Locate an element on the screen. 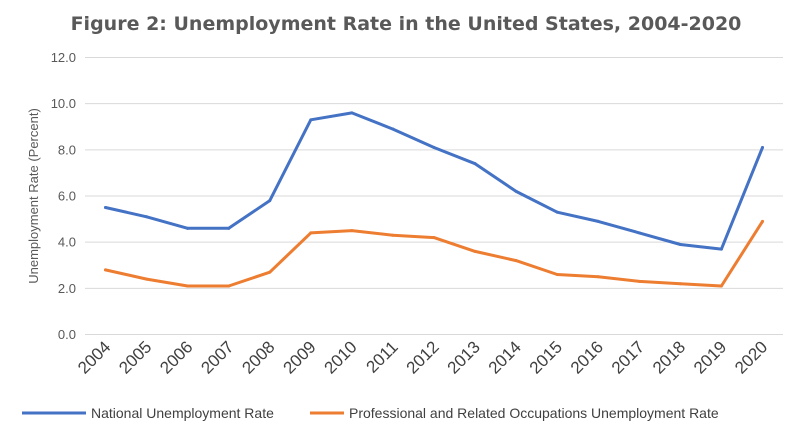 This screenshot has height=437, width=809. x-tick-label: 2016 is located at coordinates (587, 357).